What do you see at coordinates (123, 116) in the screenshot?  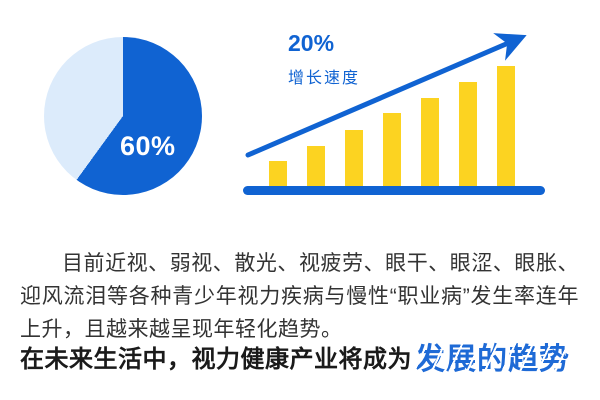 I see `pie-chart: 60%` at bounding box center [123, 116].